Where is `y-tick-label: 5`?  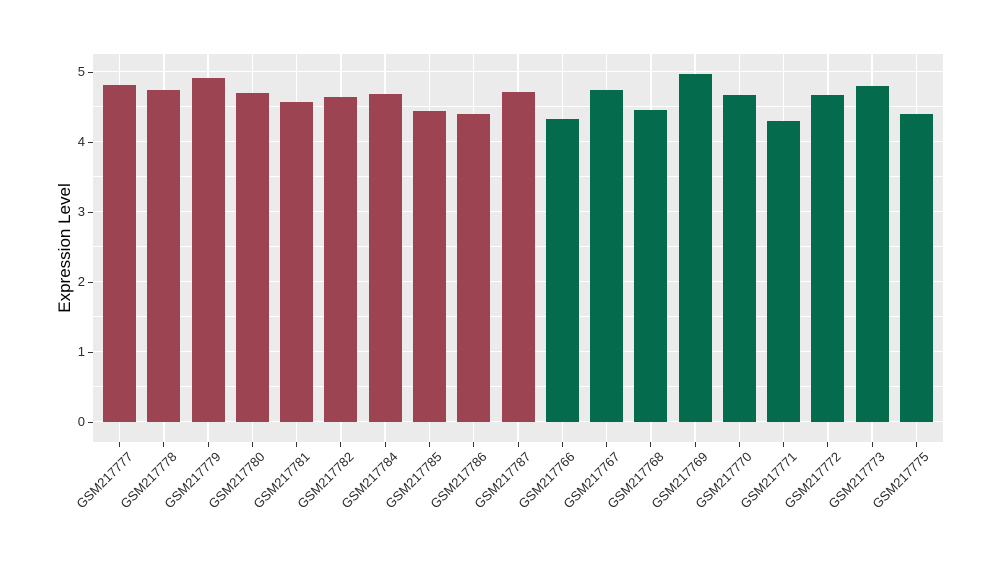 y-tick-label: 5 is located at coordinates (81, 71).